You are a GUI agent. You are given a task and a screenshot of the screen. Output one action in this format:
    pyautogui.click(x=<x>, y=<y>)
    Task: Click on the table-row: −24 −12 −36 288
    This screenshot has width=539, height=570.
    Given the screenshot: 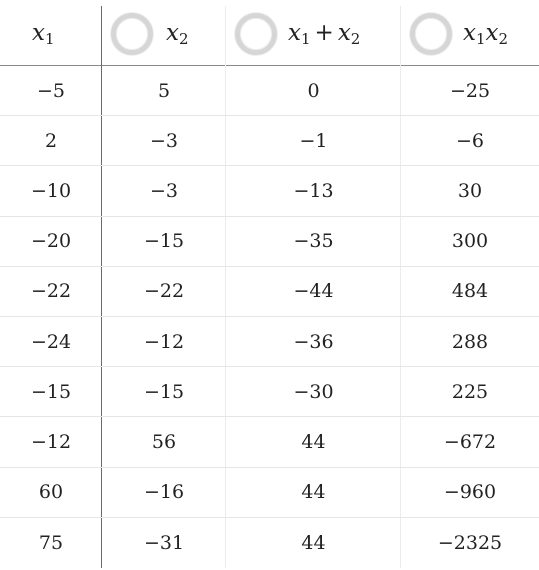 What is the action you would take?
    pyautogui.click(x=269, y=342)
    